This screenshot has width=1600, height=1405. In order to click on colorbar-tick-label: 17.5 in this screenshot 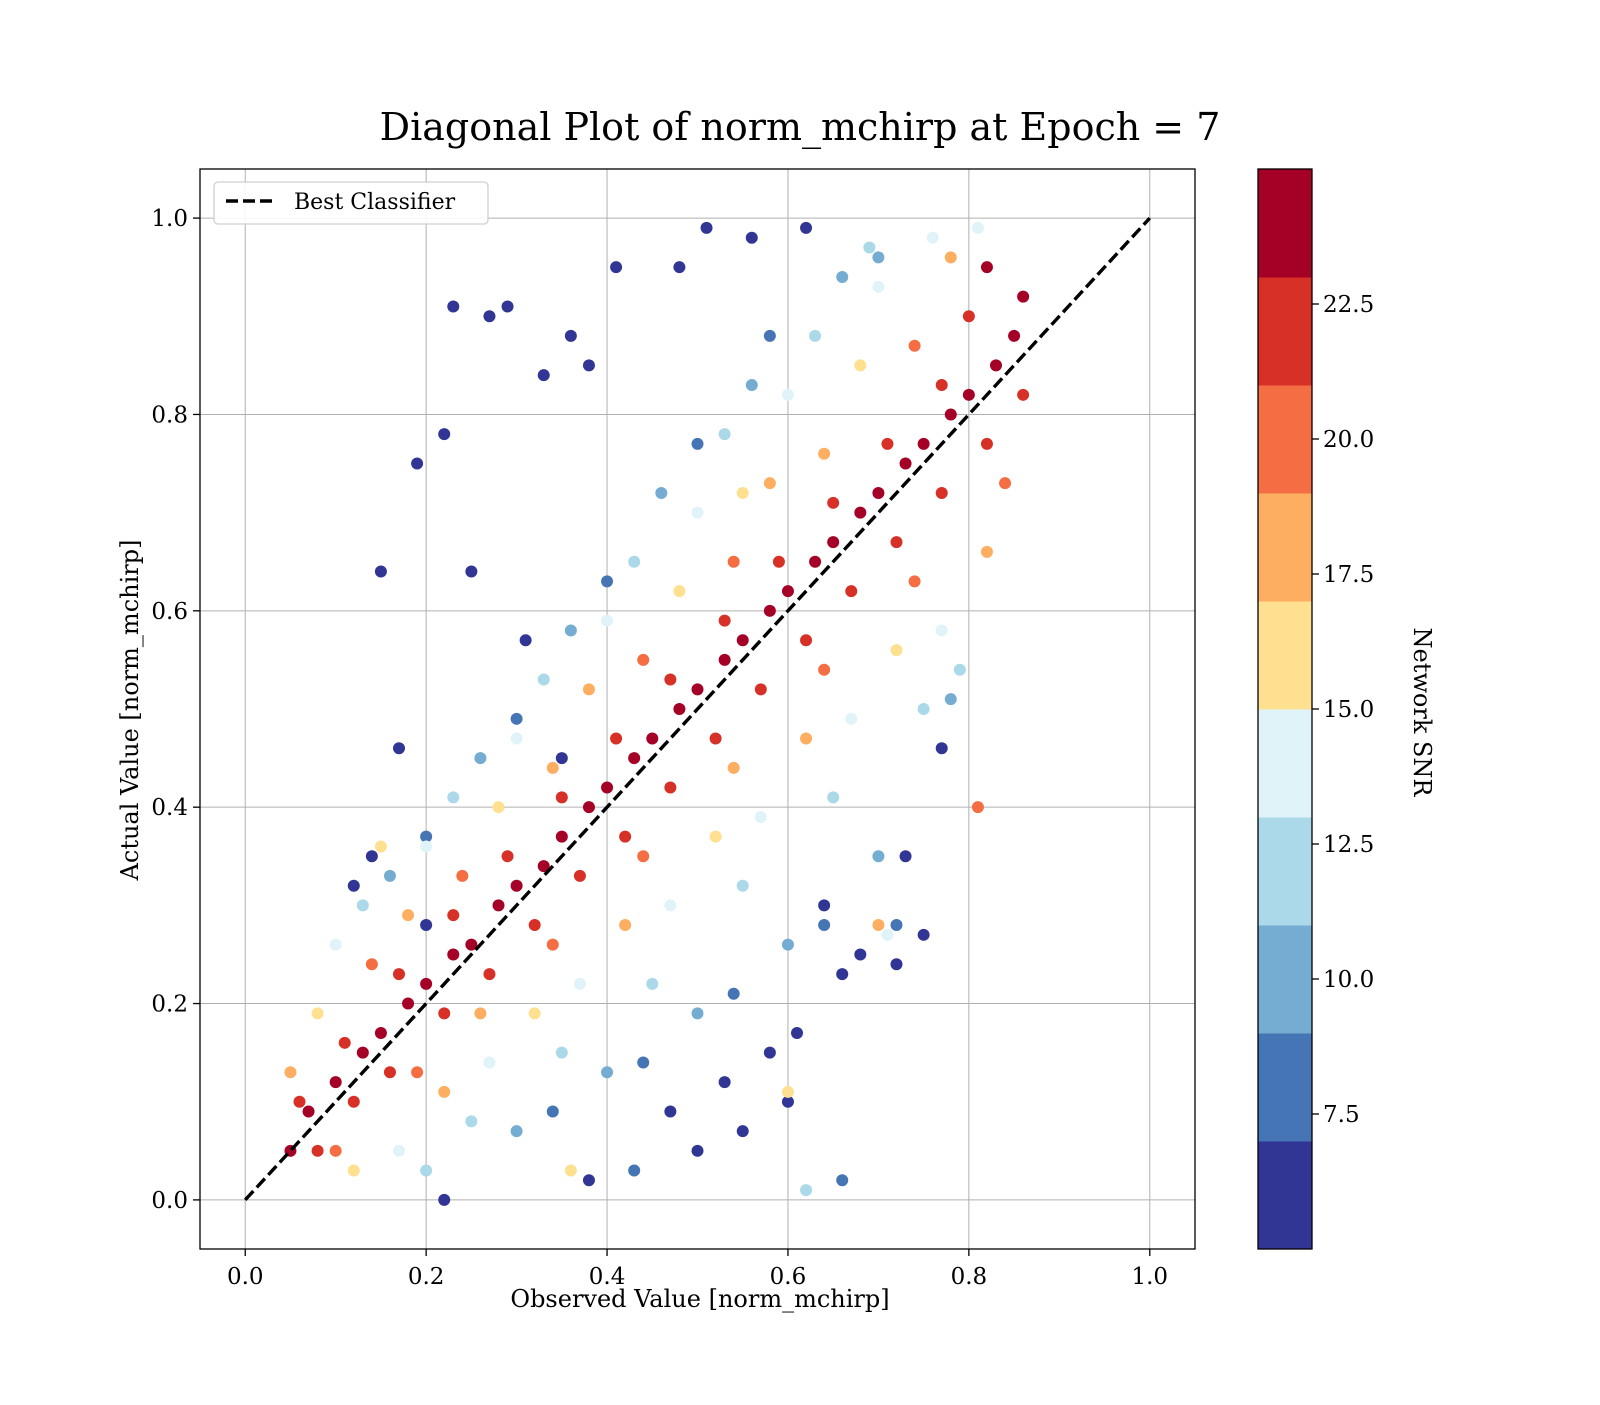, I will do `click(1348, 575)`.